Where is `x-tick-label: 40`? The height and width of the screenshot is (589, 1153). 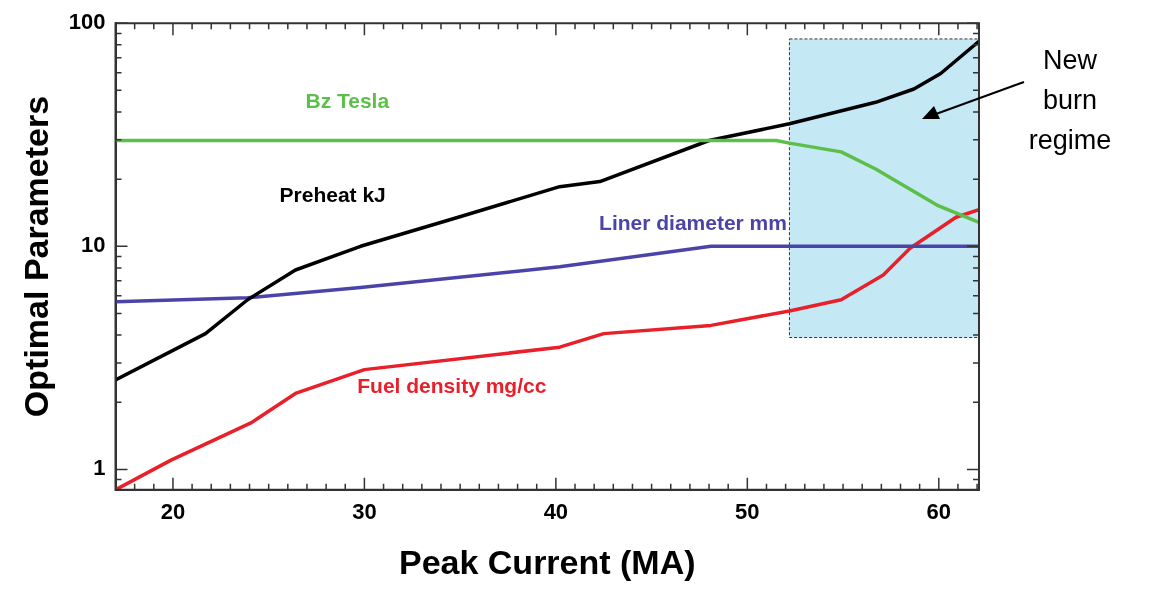 x-tick-label: 40 is located at coordinates (556, 512).